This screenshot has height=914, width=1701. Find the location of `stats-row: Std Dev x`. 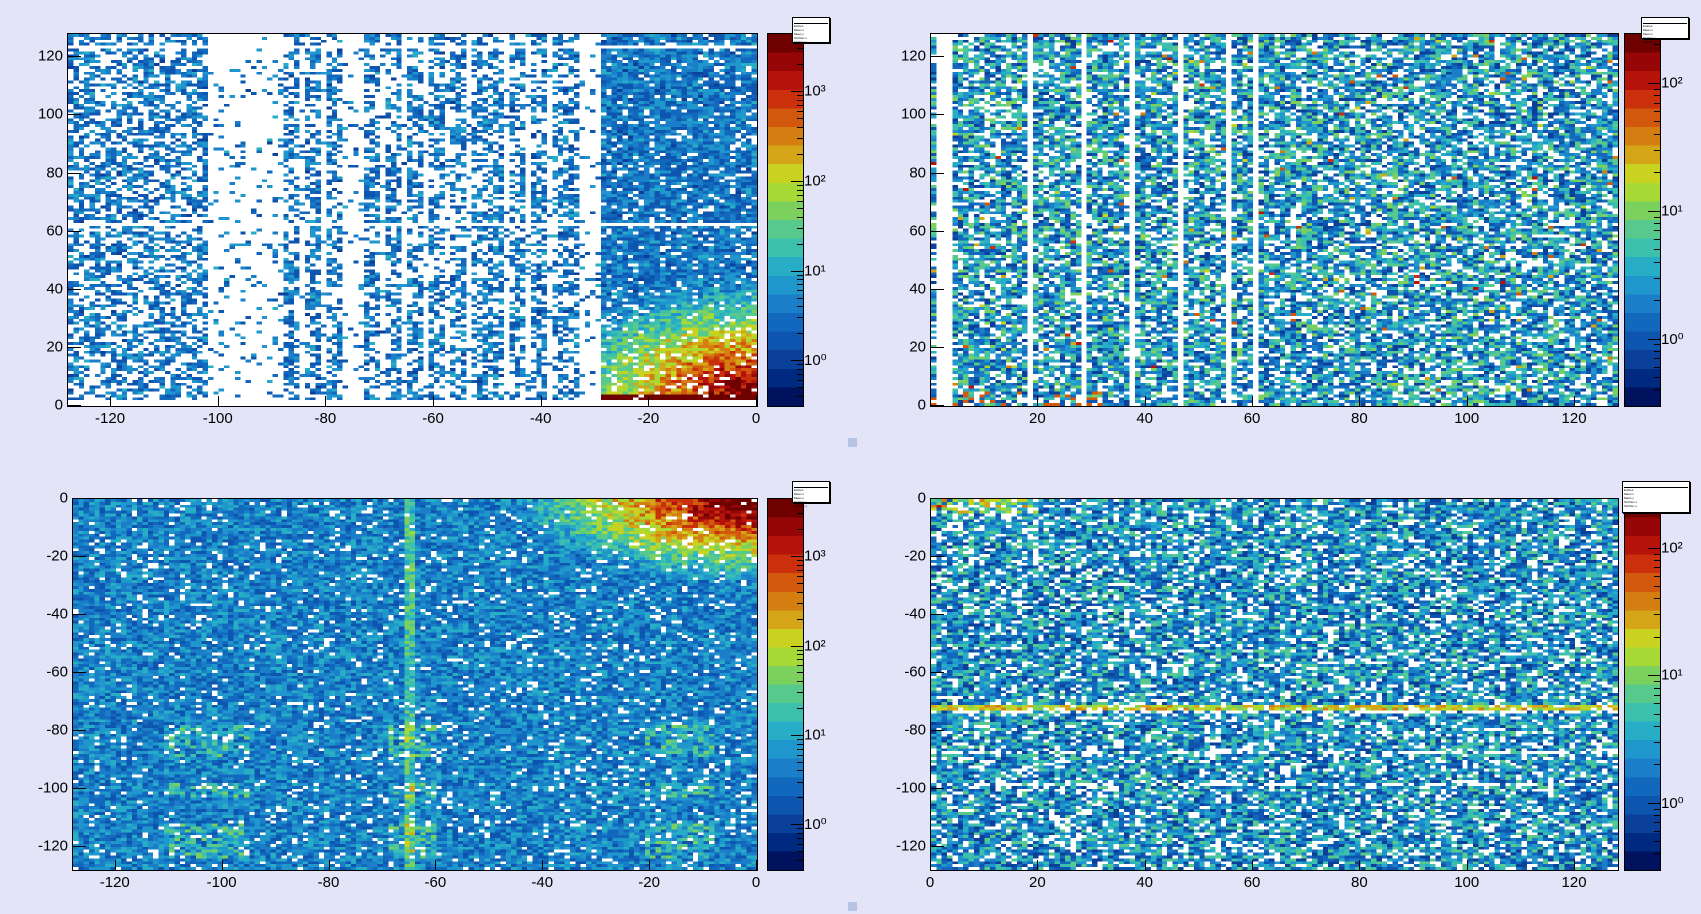

stats-row: Std Dev x is located at coordinates (1650, 38).